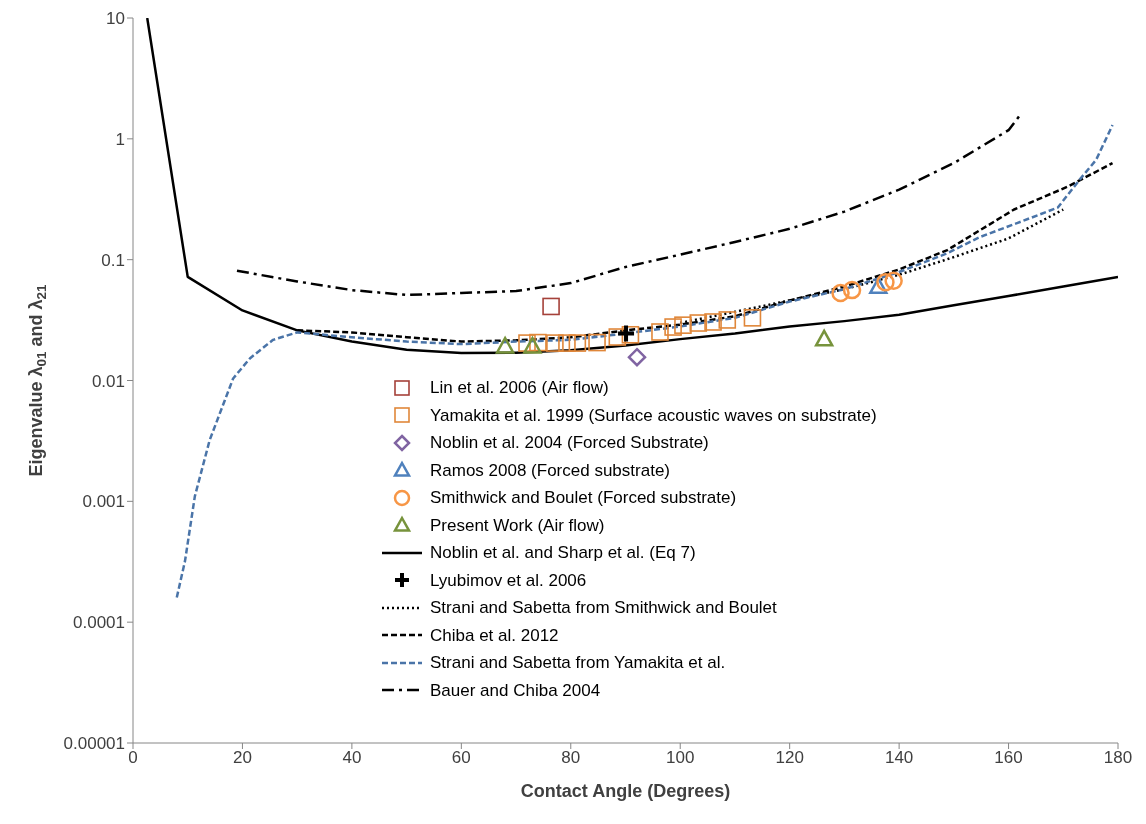  Describe the element at coordinates (108, 381) in the screenshot. I see `y-tick-label: 0.01` at that location.